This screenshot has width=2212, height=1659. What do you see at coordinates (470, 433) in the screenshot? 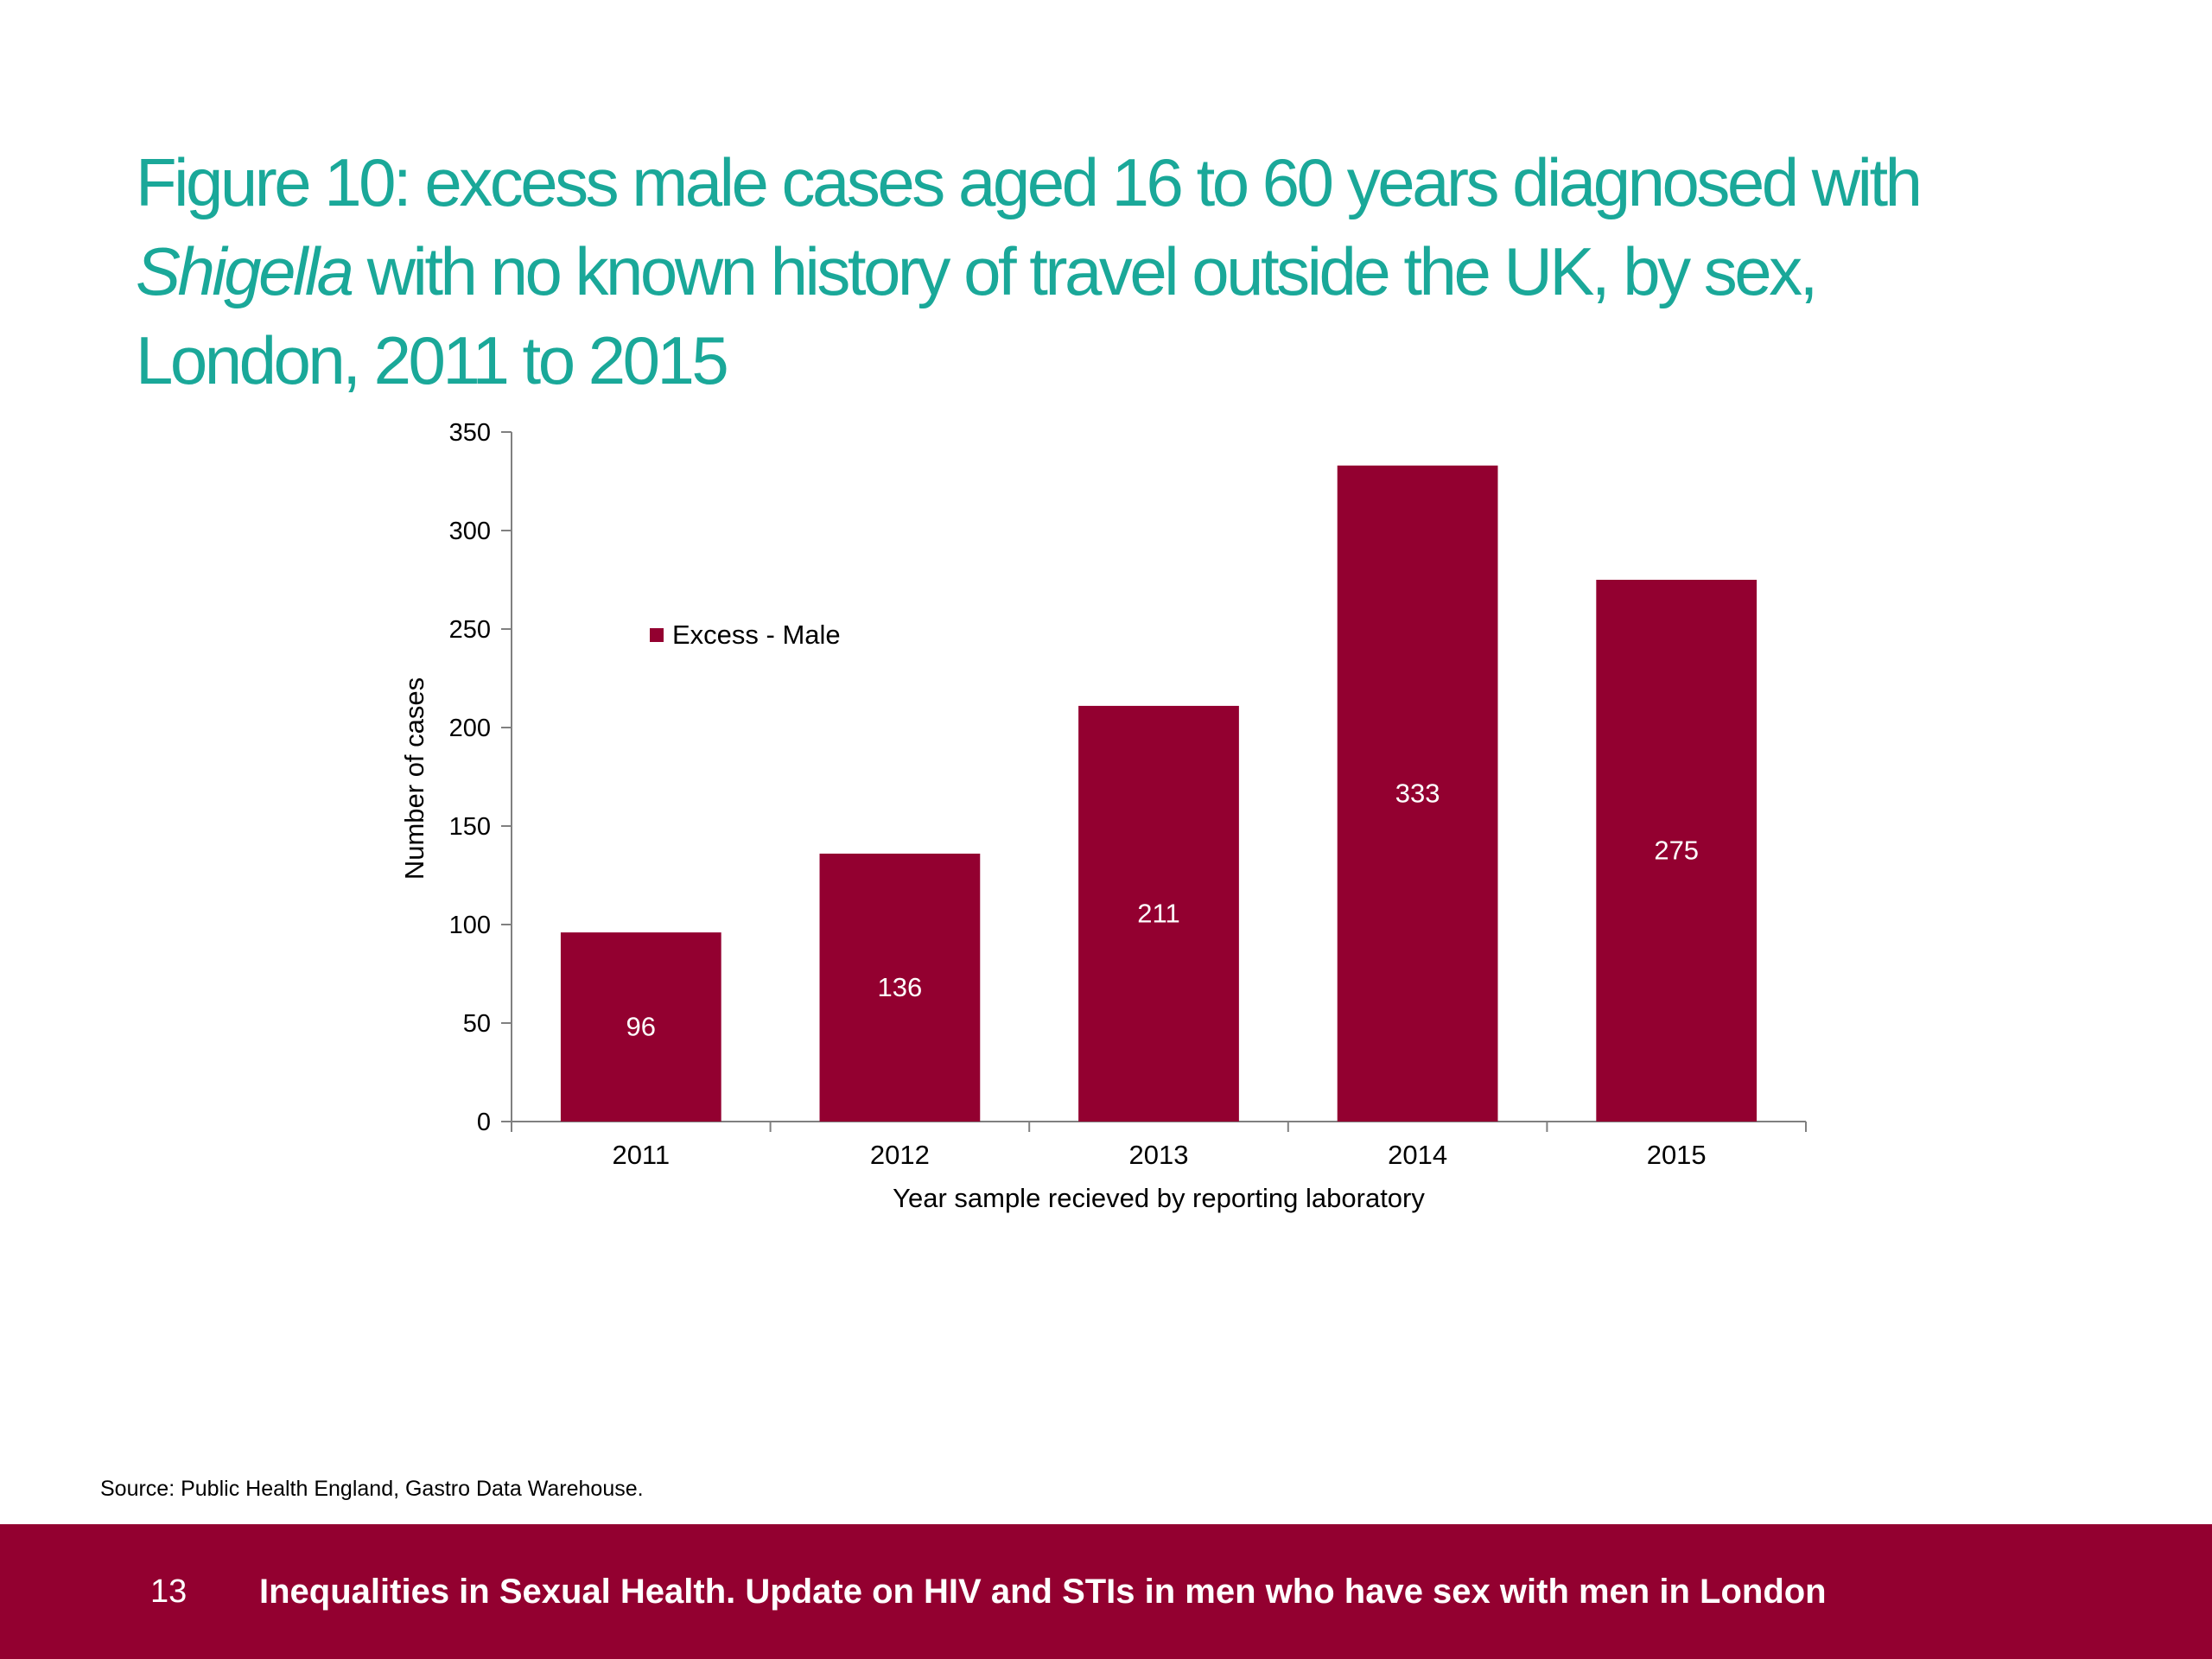
I see `y-tick-label: 350` at bounding box center [470, 433].